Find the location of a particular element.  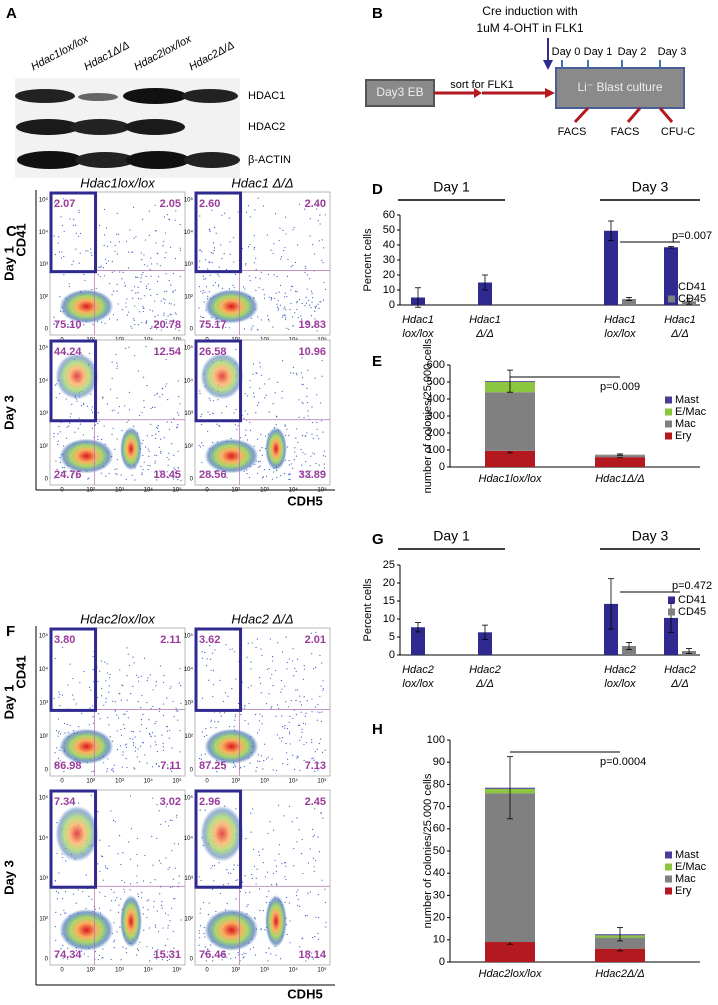

blot-column-label: Hdac2Δ/Δ is located at coordinates (211, 56).